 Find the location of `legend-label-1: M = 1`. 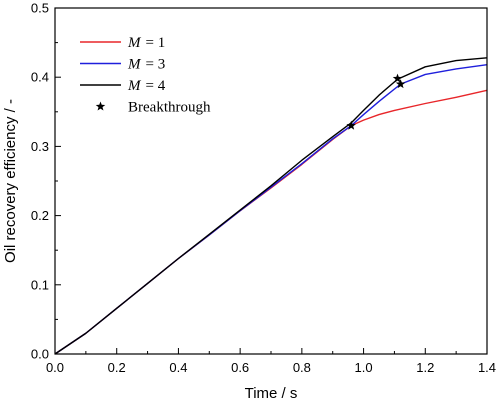

legend-label-1: M = 1 is located at coordinates (146, 43).